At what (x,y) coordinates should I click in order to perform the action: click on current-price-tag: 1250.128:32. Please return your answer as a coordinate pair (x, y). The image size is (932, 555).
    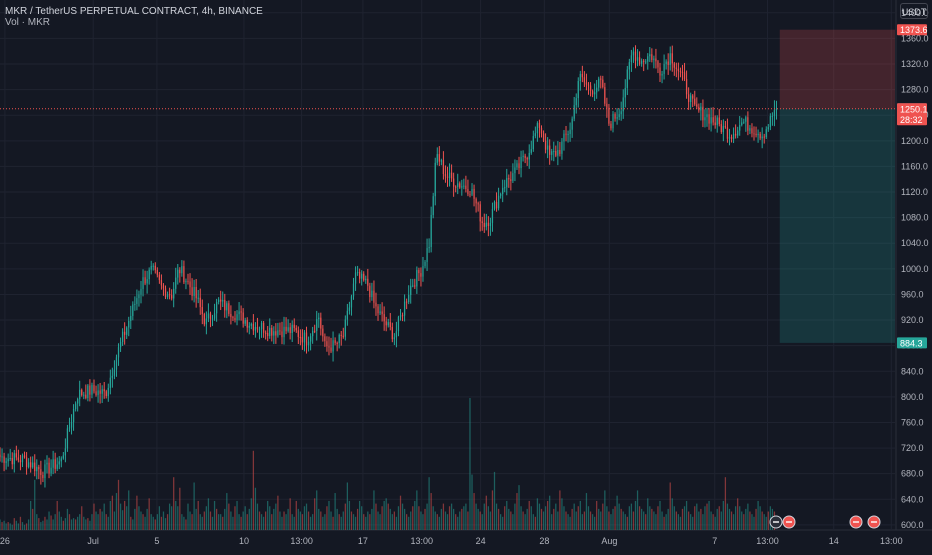
    Looking at the image, I should click on (912, 114).